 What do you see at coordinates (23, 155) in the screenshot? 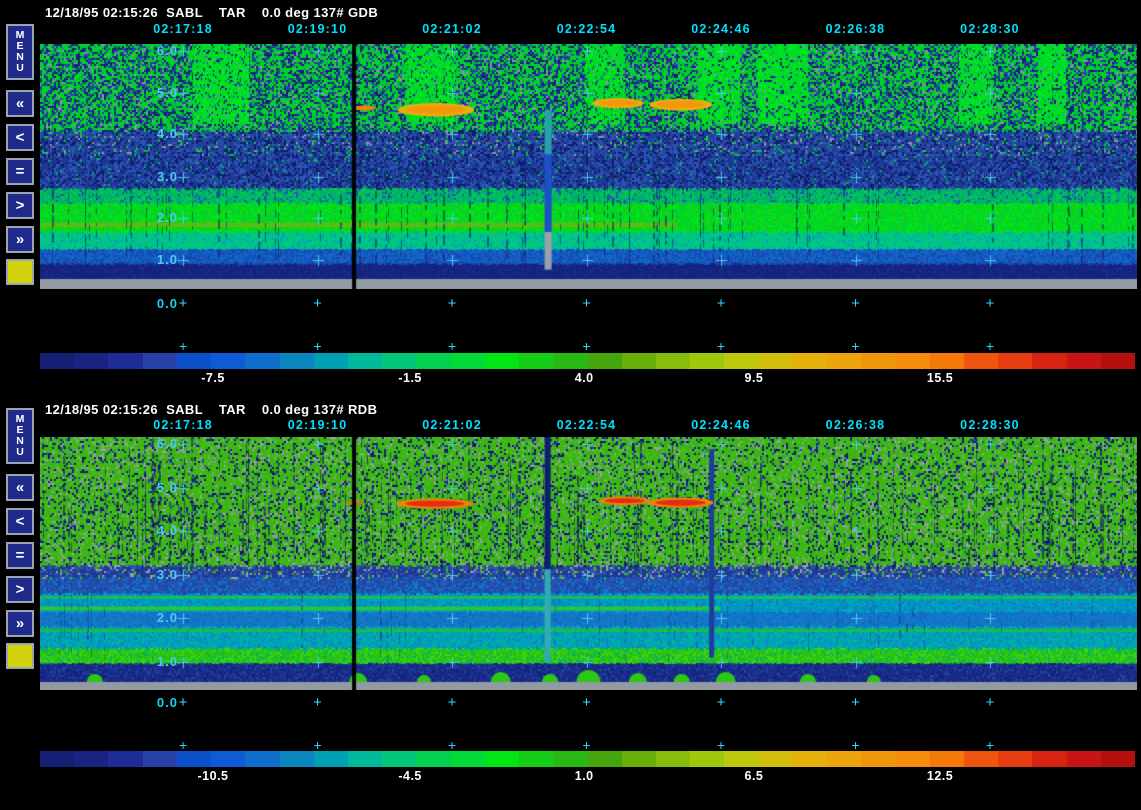
I see `sidebar: M E N U « < = > »` at bounding box center [23, 155].